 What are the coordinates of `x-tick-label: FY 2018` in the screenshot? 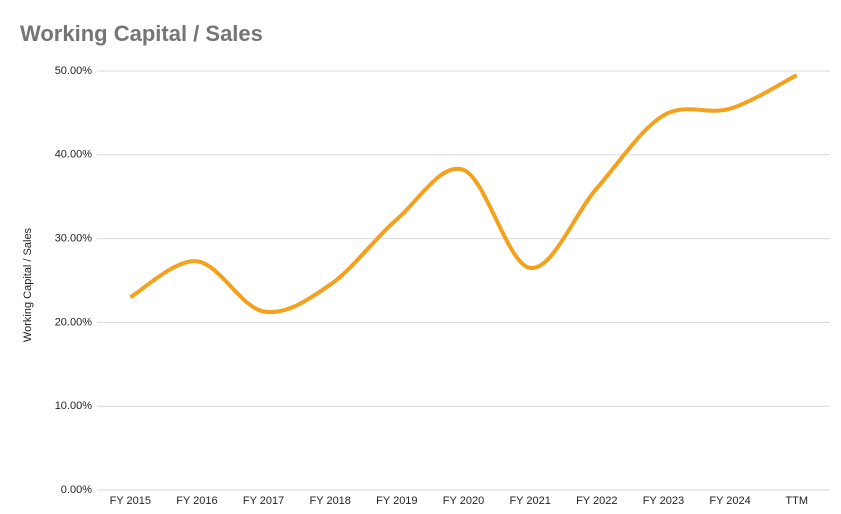 It's located at (330, 501).